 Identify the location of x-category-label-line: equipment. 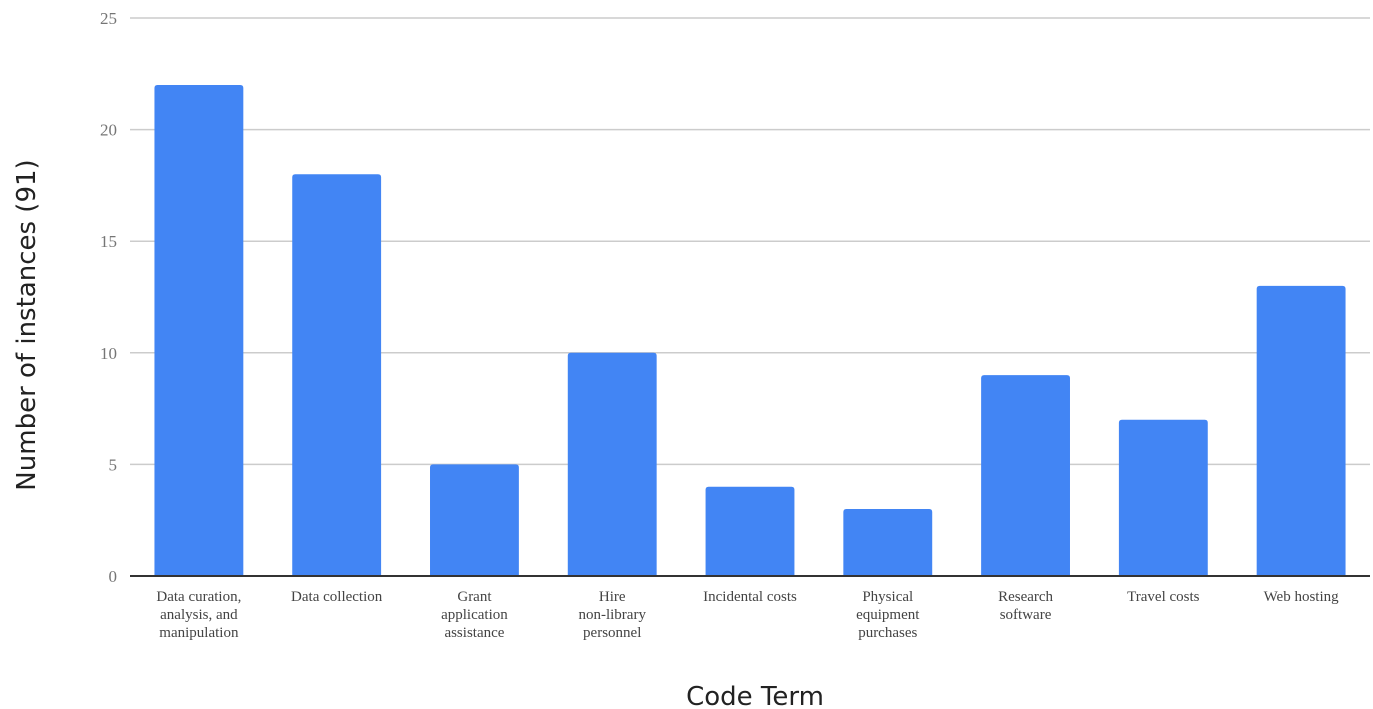
(888, 615).